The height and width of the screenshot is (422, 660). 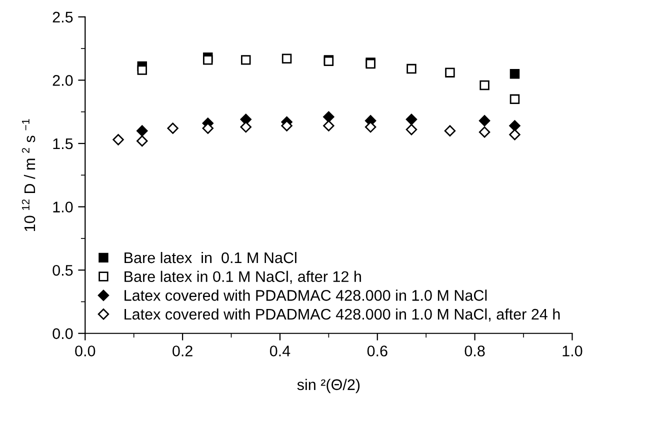 I want to click on y-tick-label: 1.5, so click(x=63, y=144).